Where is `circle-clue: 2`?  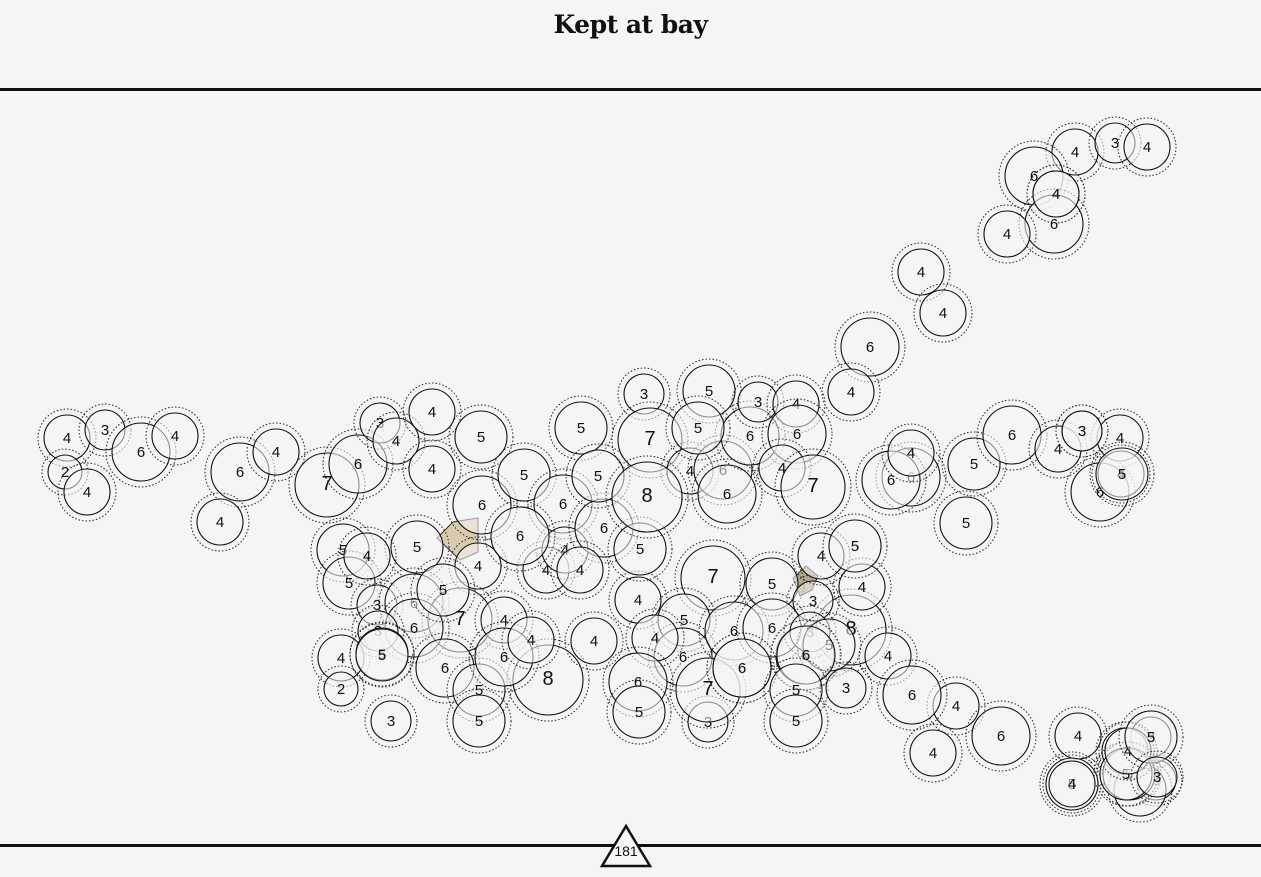 circle-clue: 2 is located at coordinates (341, 689).